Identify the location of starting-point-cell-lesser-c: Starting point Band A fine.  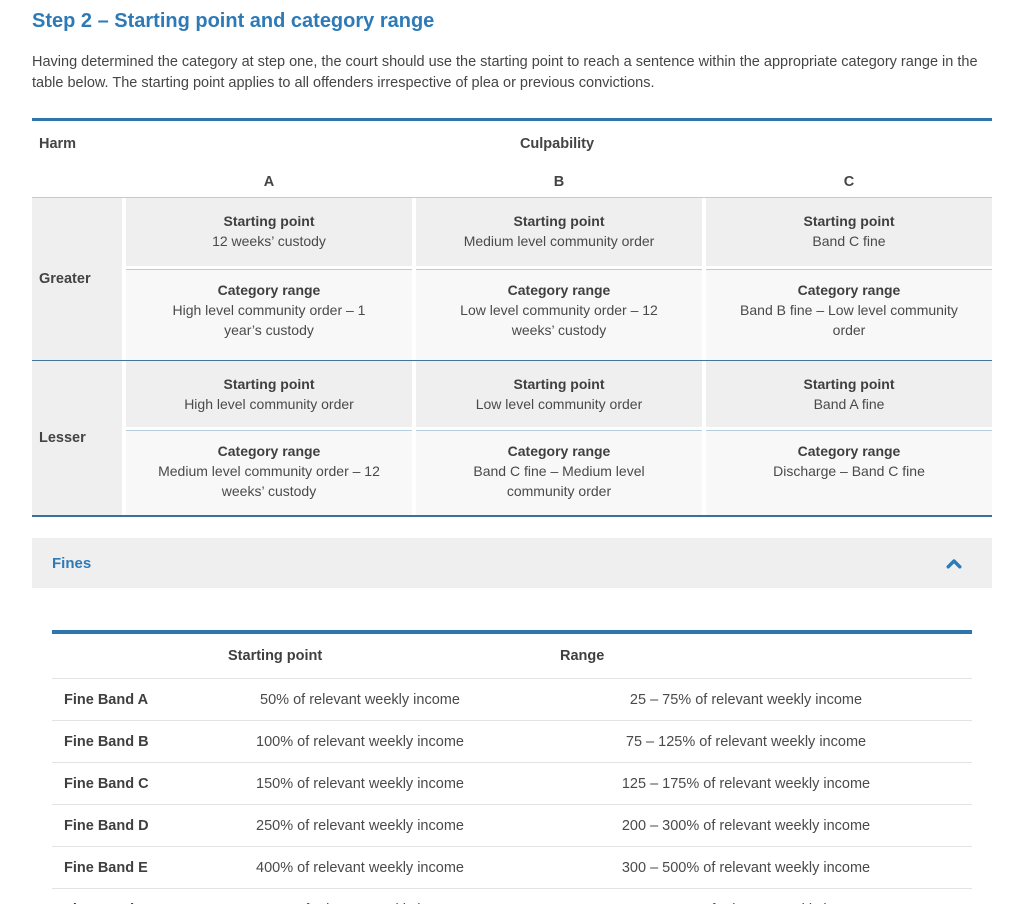
(849, 394).